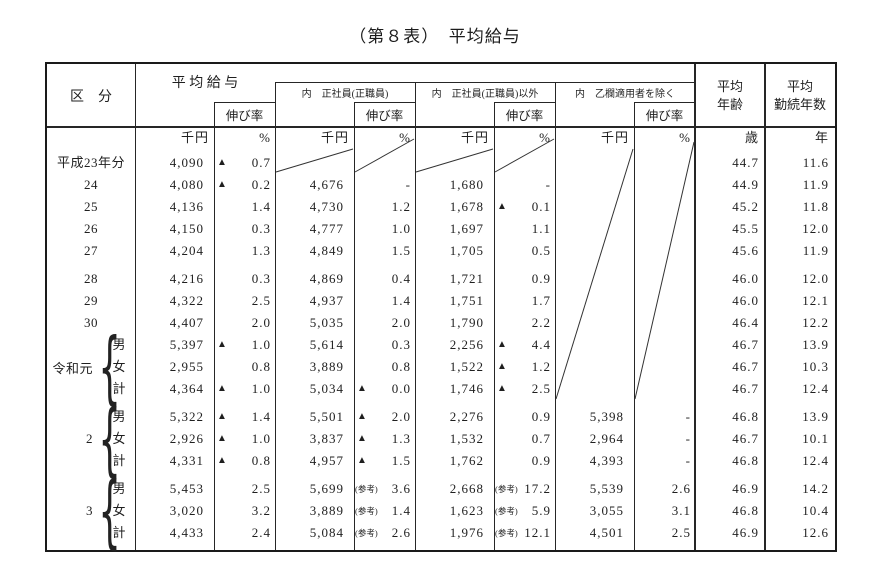 This screenshot has height=563, width=870. What do you see at coordinates (541, 300) in the screenshot?
I see `cell-value: 1.7` at bounding box center [541, 300].